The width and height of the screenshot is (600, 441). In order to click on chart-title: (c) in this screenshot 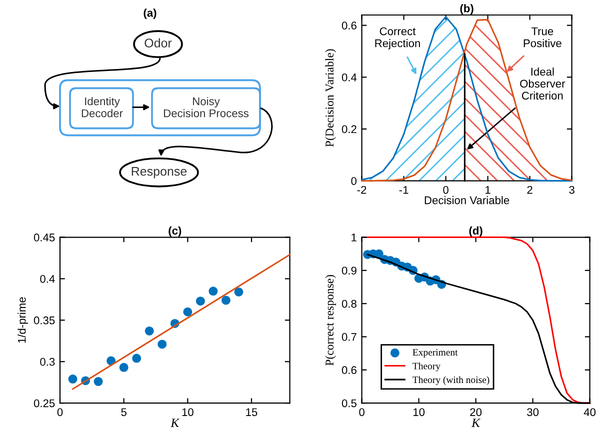, I will do `click(175, 231)`.